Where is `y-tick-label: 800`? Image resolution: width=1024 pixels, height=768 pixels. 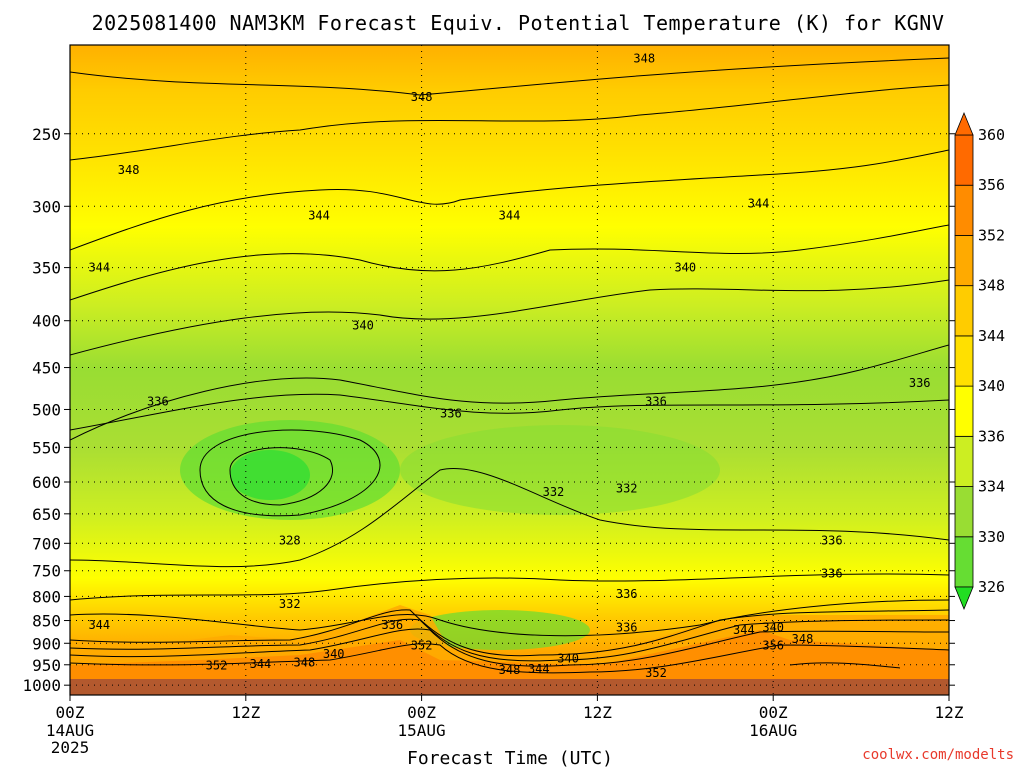 y-tick-label: 800 is located at coordinates (46, 596).